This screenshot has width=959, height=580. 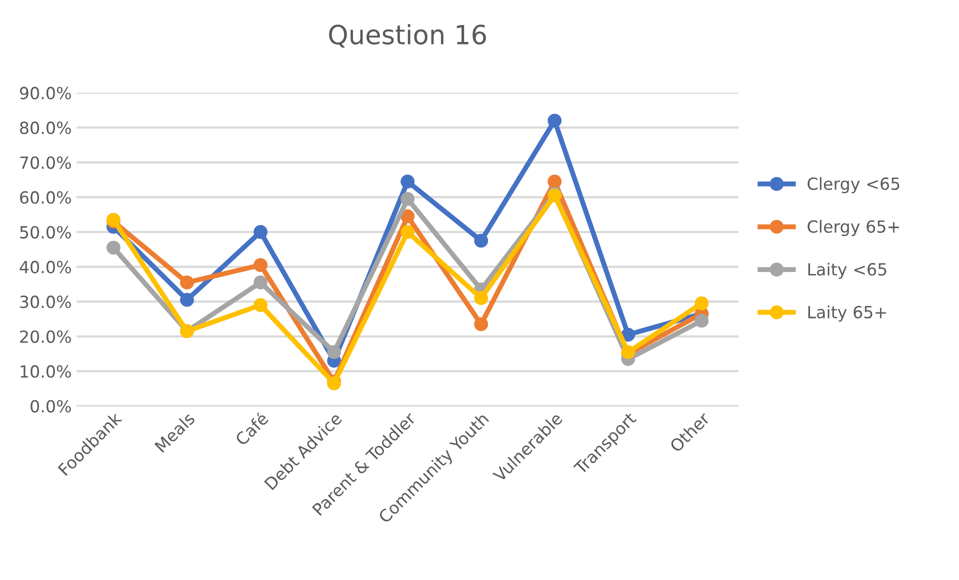 I want to click on legend-label: Laity <65, so click(x=847, y=270).